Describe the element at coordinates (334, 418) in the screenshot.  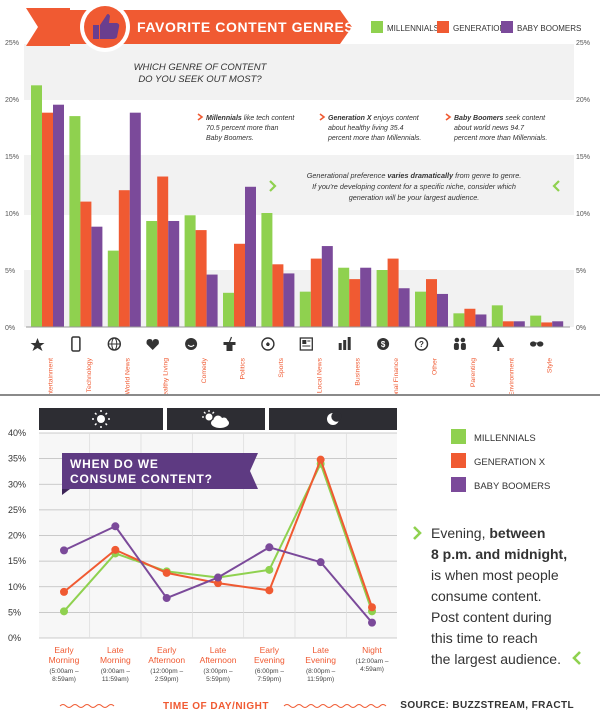
I see `moon-icon` at that location.